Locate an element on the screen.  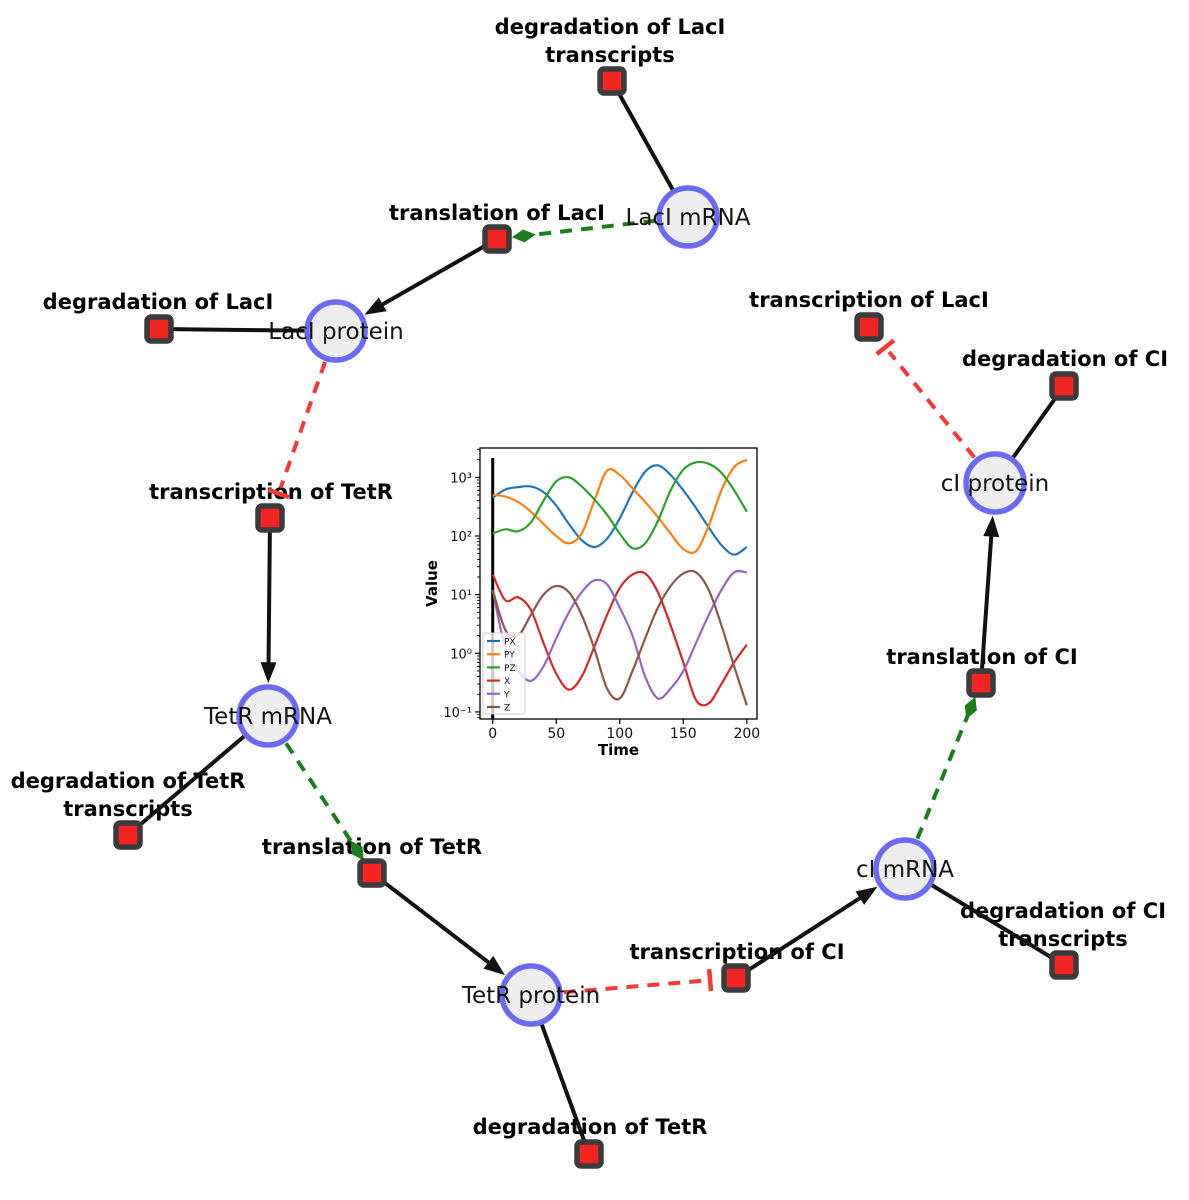
plot-frame is located at coordinates (618, 583).